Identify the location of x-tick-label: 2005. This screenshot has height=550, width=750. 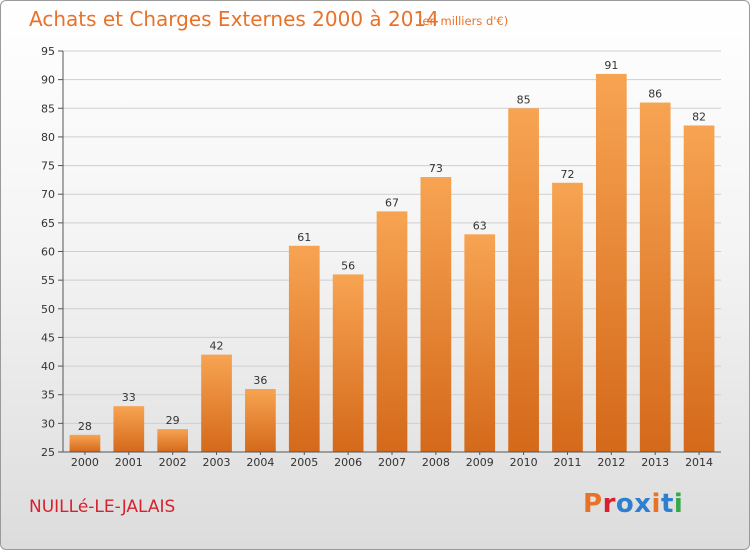
(304, 462).